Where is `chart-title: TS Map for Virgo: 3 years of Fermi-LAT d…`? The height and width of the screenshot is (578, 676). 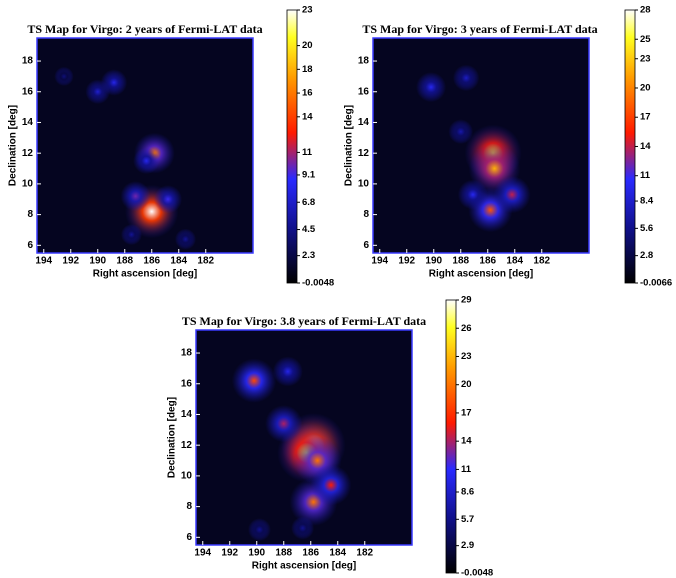
chart-title: TS Map for Virgo: 3 years of Fermi-LAT d… is located at coordinates (479, 29).